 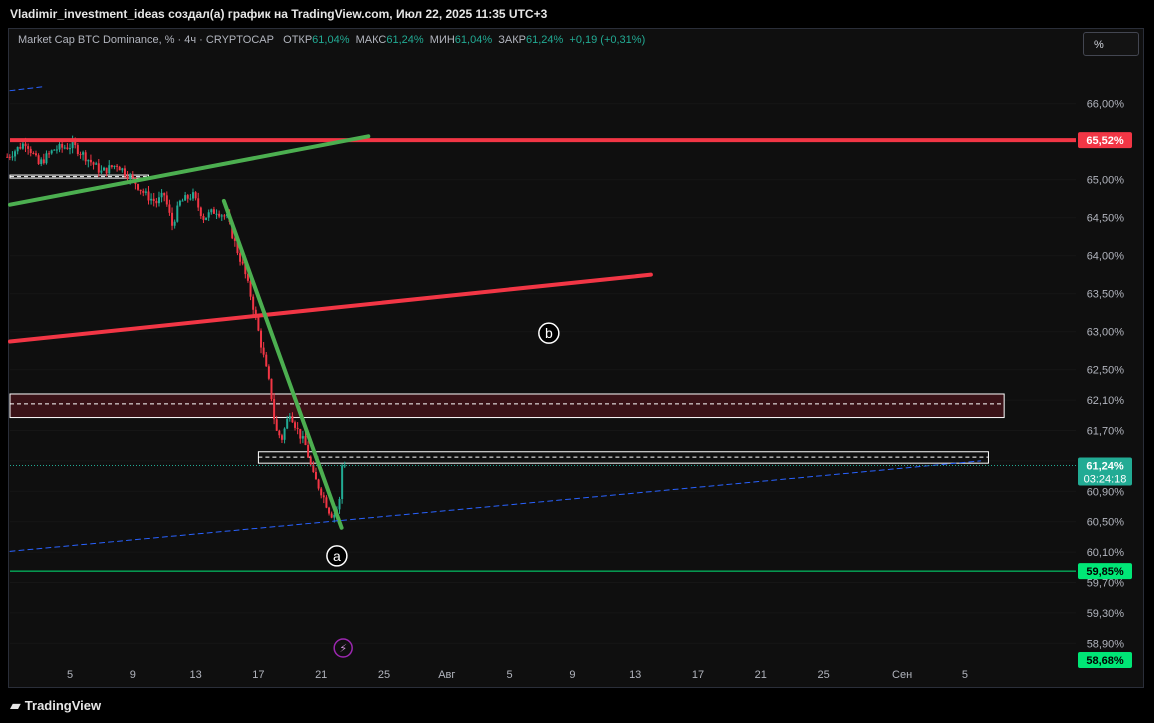 I want to click on price-badge, so click(x=1105, y=471).